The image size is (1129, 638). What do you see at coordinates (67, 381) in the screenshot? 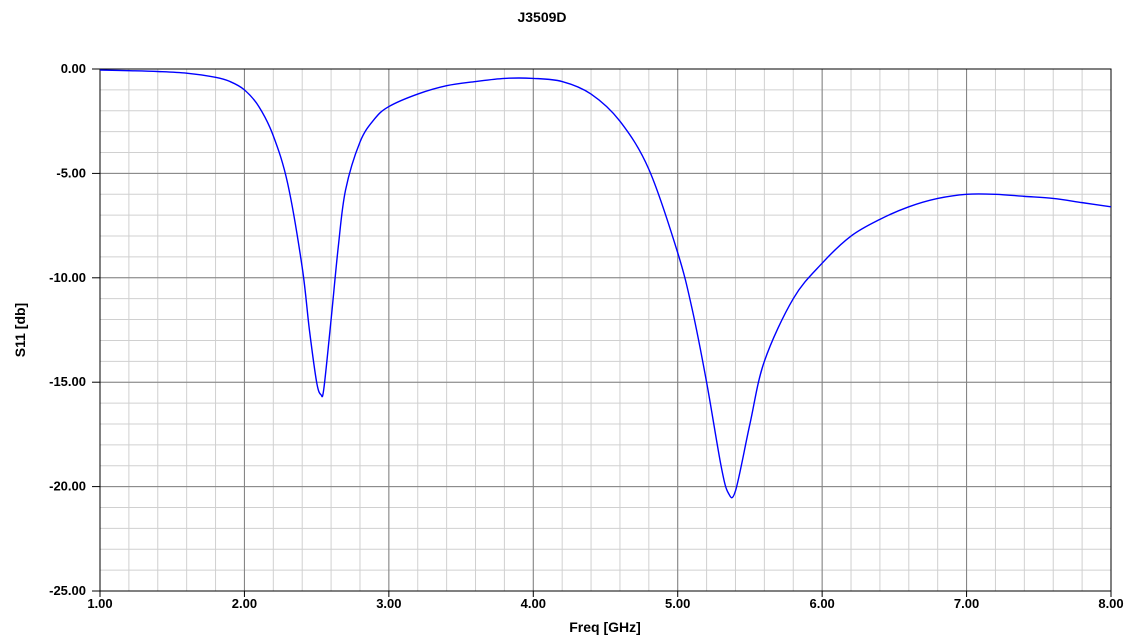
I see `y-tick-label: -15.00` at bounding box center [67, 381].